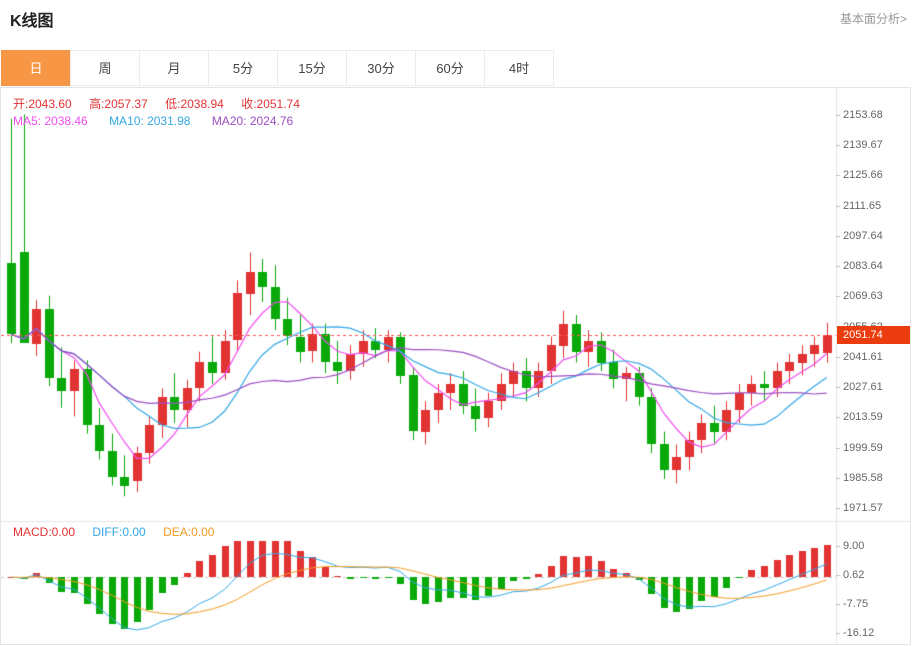  Describe the element at coordinates (42, 104) in the screenshot. I see `open-value: 开:2043.60` at that location.